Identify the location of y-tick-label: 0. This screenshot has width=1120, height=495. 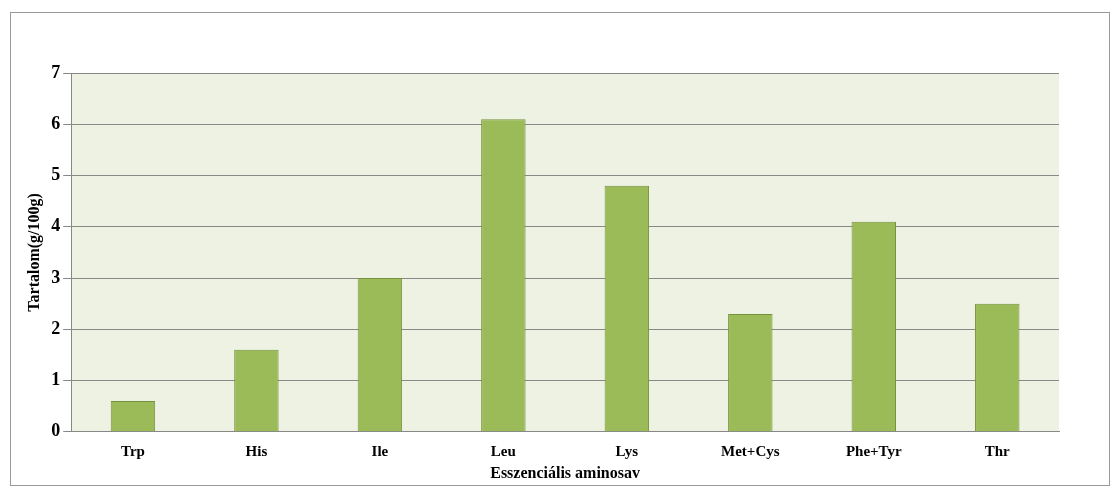
(56, 430).